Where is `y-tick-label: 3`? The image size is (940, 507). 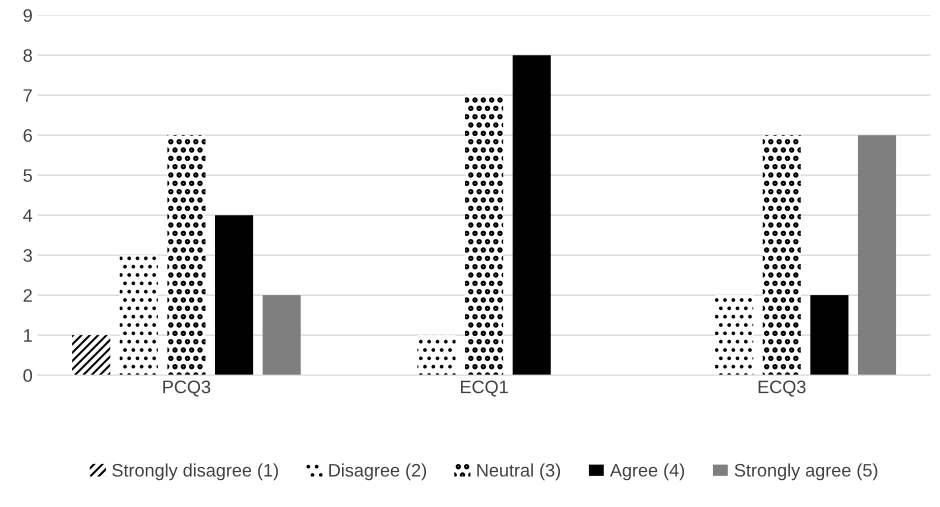 y-tick-label: 3 is located at coordinates (27, 255).